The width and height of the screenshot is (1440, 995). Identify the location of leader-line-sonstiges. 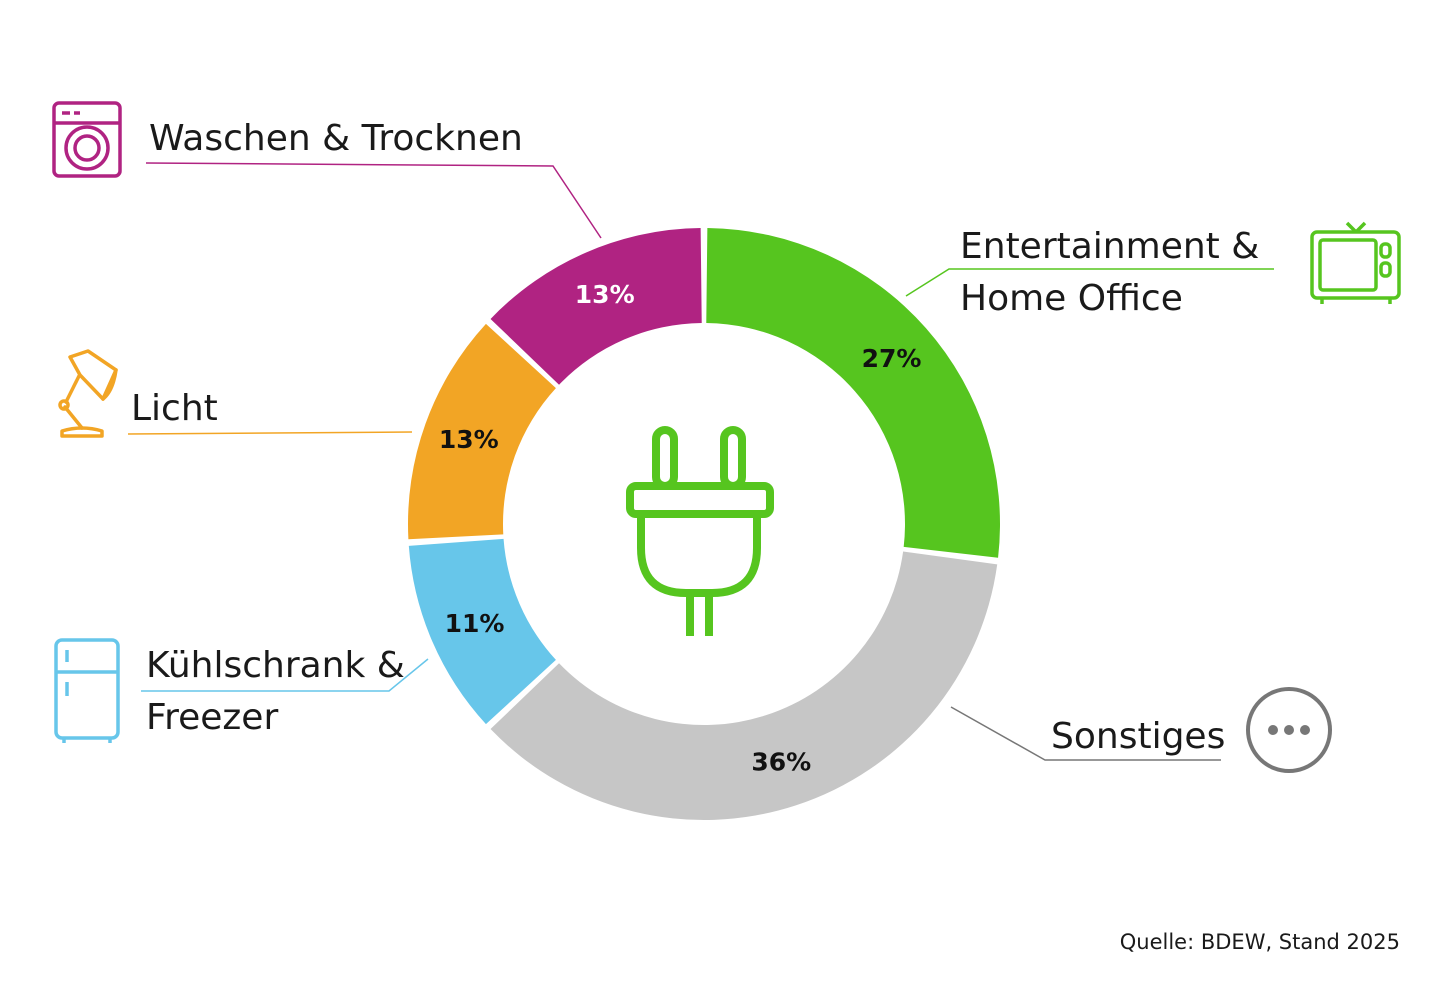
(1085, 733).